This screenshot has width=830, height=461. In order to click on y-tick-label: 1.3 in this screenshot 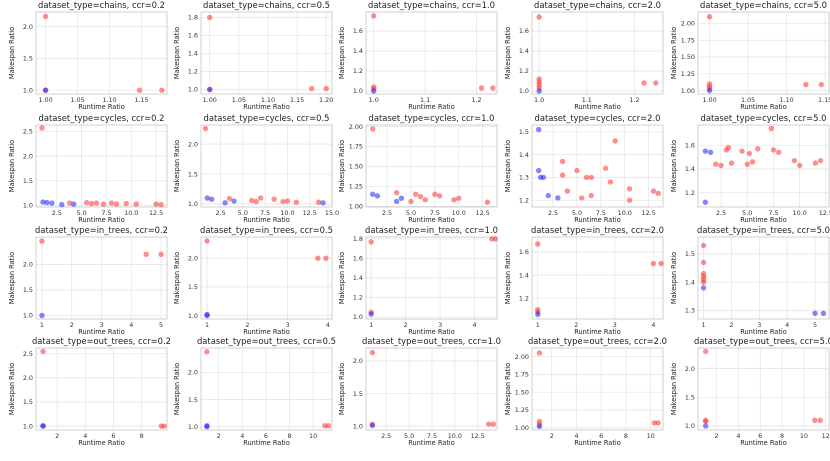, I will do `click(690, 311)`.